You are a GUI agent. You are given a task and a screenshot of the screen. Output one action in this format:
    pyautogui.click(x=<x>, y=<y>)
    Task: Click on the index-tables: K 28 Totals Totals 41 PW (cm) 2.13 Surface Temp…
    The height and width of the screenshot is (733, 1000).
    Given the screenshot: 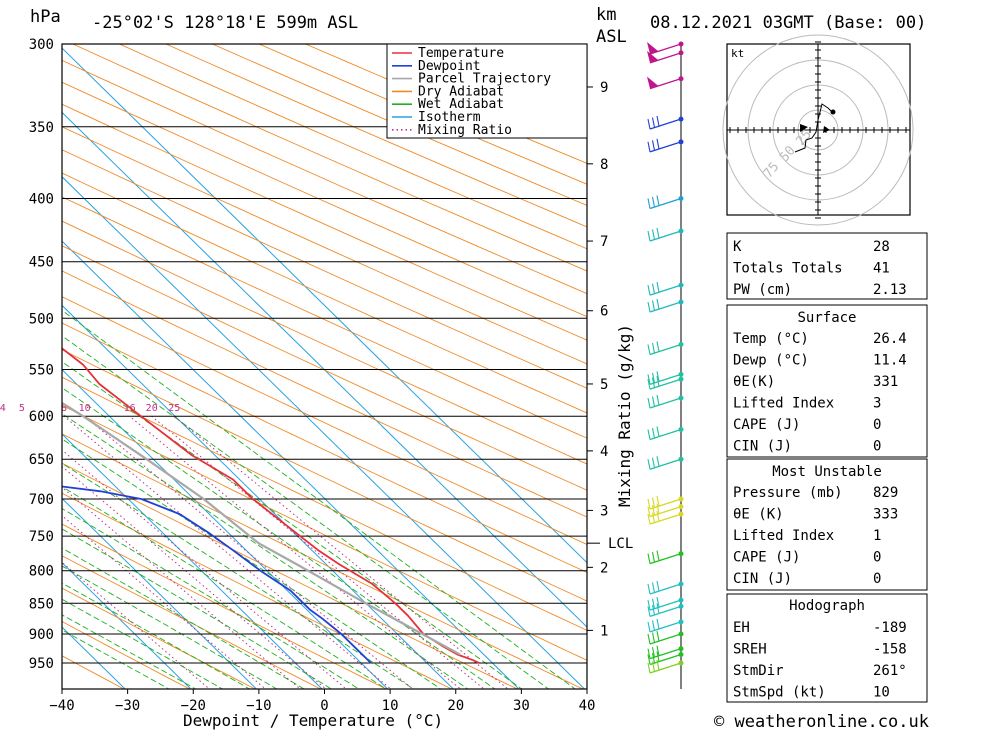 What is the action you would take?
    pyautogui.click(x=827, y=467)
    